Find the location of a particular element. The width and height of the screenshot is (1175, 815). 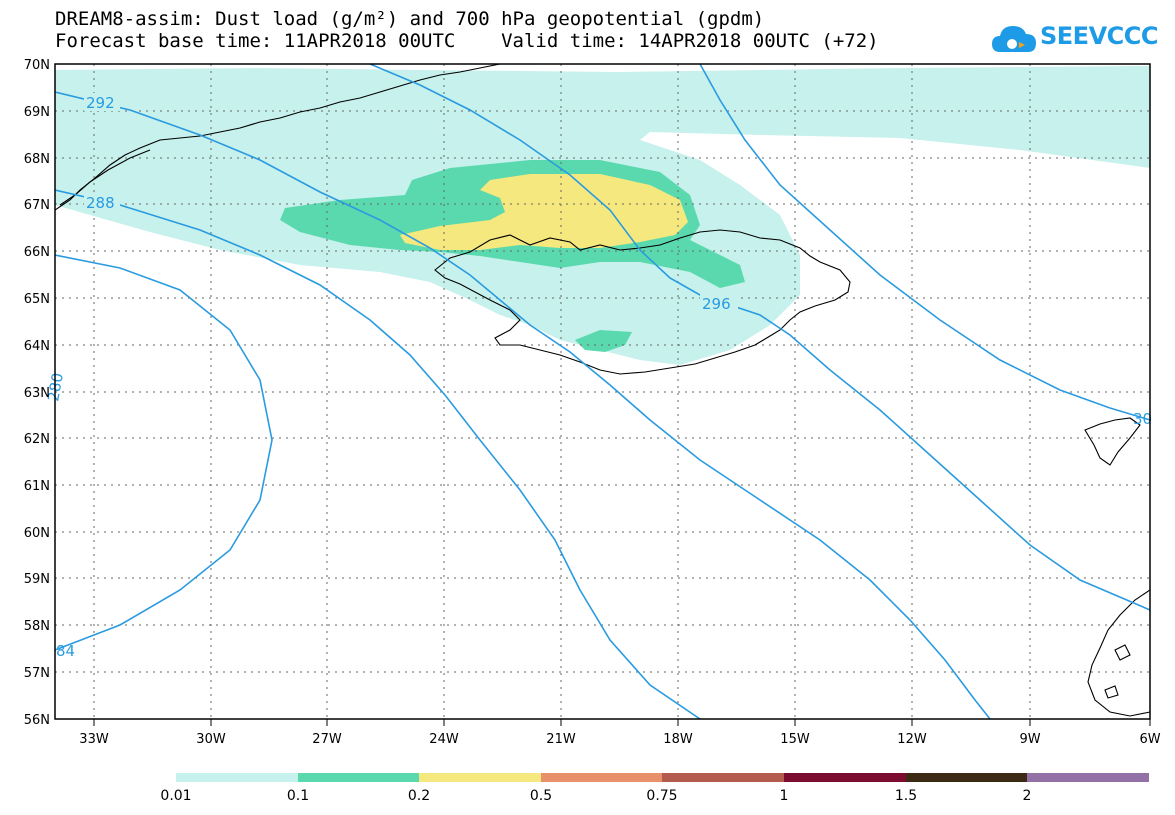

lon-label-9w: 9W is located at coordinates (1029, 739).